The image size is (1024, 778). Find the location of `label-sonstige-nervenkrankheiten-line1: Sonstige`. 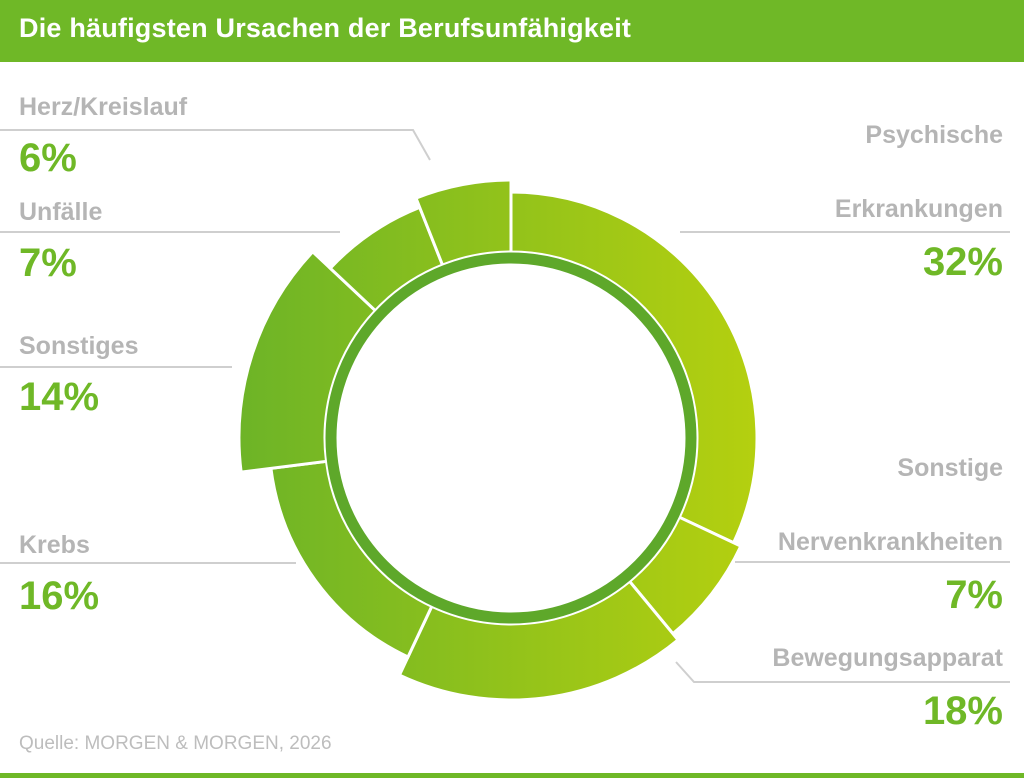

label-sonstige-nervenkrankheiten-line1: Sonstige is located at coordinates (950, 468).